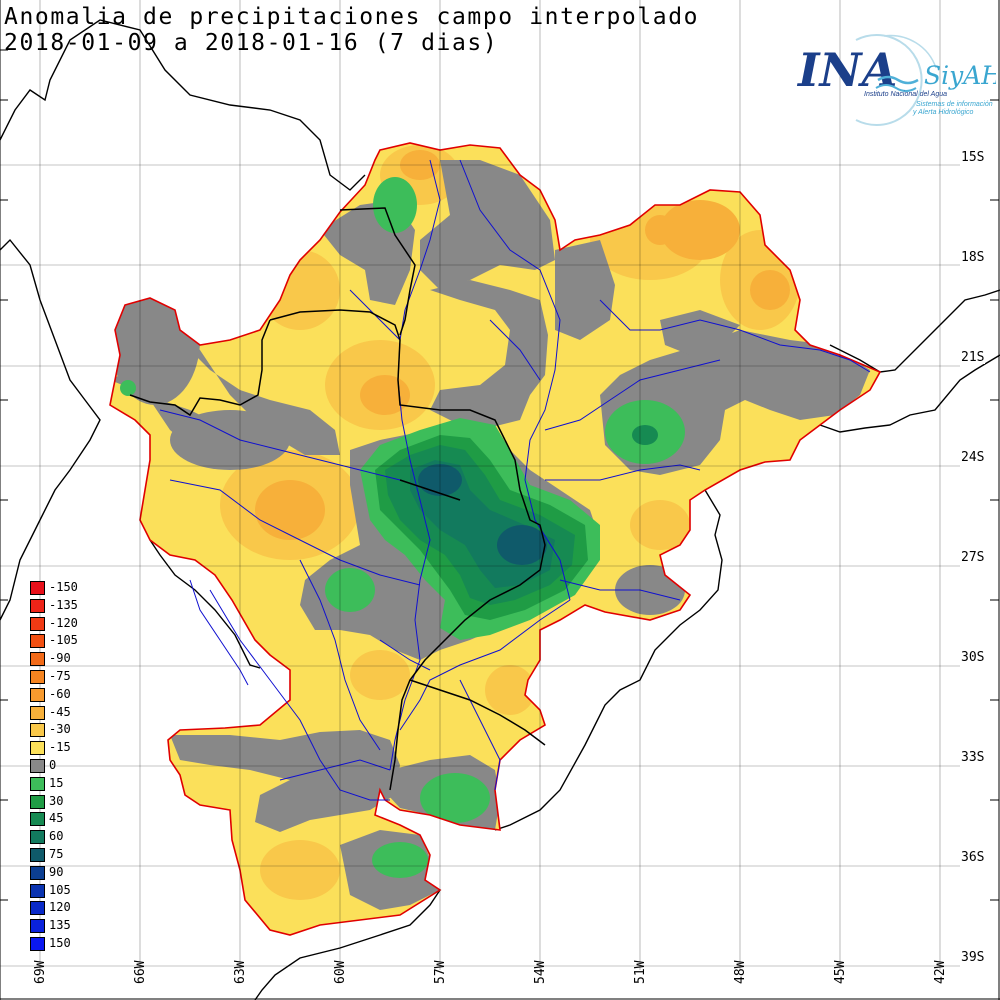 The image size is (1000, 1000). I want to click on lat-label-15s: 15S, so click(973, 157).